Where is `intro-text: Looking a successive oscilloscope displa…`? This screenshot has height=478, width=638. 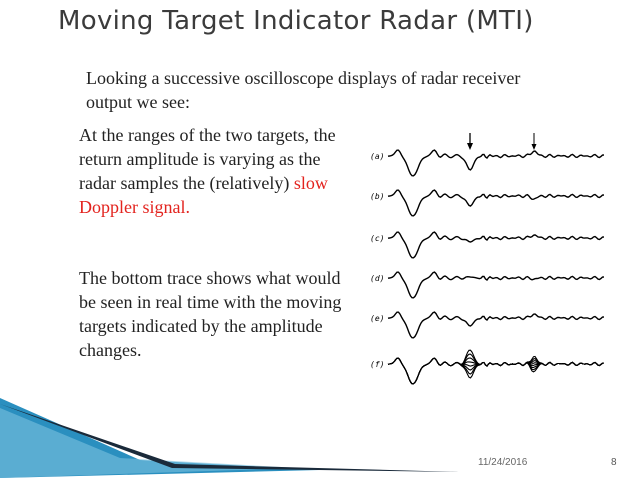 intro-text: Looking a successive oscilloscope displa… is located at coordinates (303, 90).